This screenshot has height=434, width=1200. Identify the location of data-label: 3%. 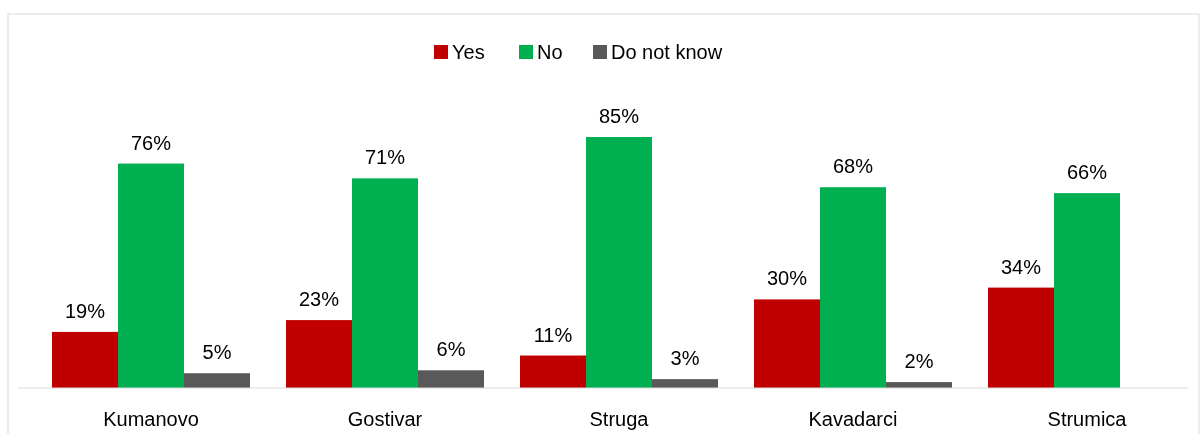
(685, 358).